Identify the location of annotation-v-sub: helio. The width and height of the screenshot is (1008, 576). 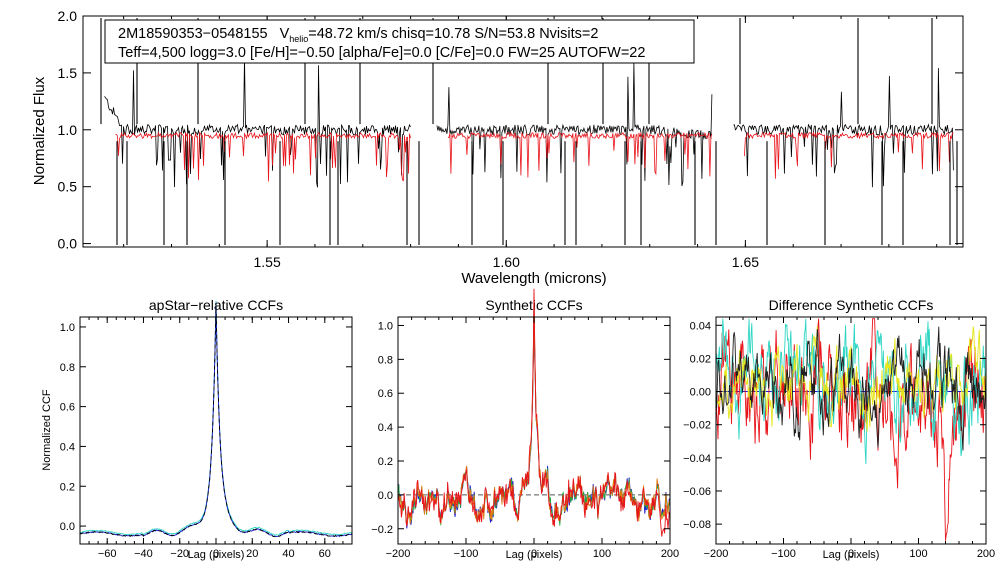
(298, 39).